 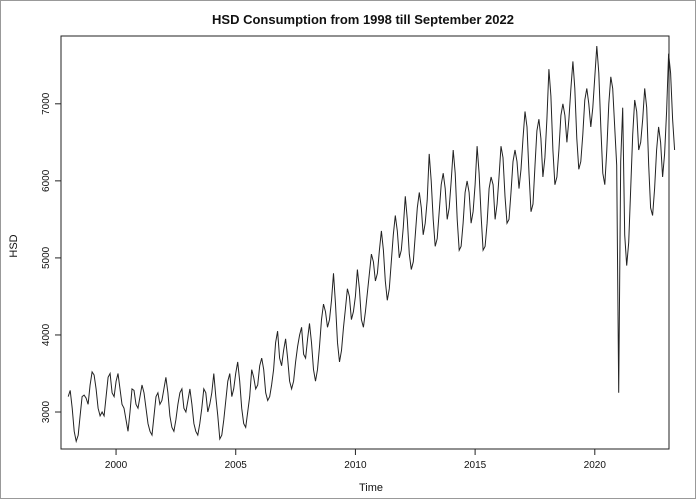 I want to click on x-axis: 2000 2005 2010 2015 2020, so click(x=355, y=460).